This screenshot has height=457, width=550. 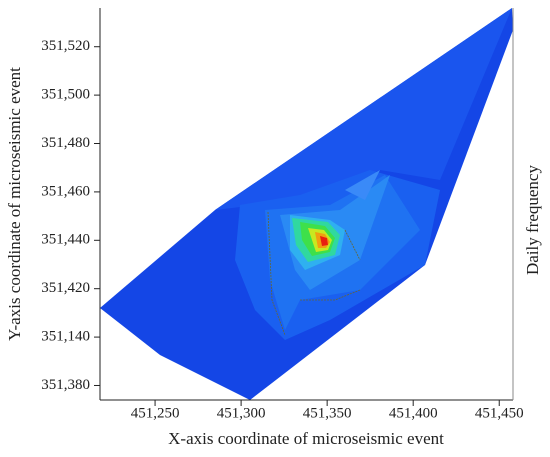 What do you see at coordinates (65, 143) in the screenshot?
I see `y-tick-label: 351,480` at bounding box center [65, 143].